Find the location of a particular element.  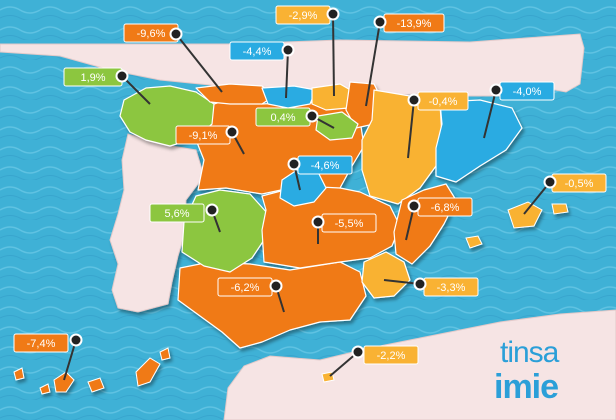

callout-castilla-la-mancha: -5,5% is located at coordinates (344, 228).